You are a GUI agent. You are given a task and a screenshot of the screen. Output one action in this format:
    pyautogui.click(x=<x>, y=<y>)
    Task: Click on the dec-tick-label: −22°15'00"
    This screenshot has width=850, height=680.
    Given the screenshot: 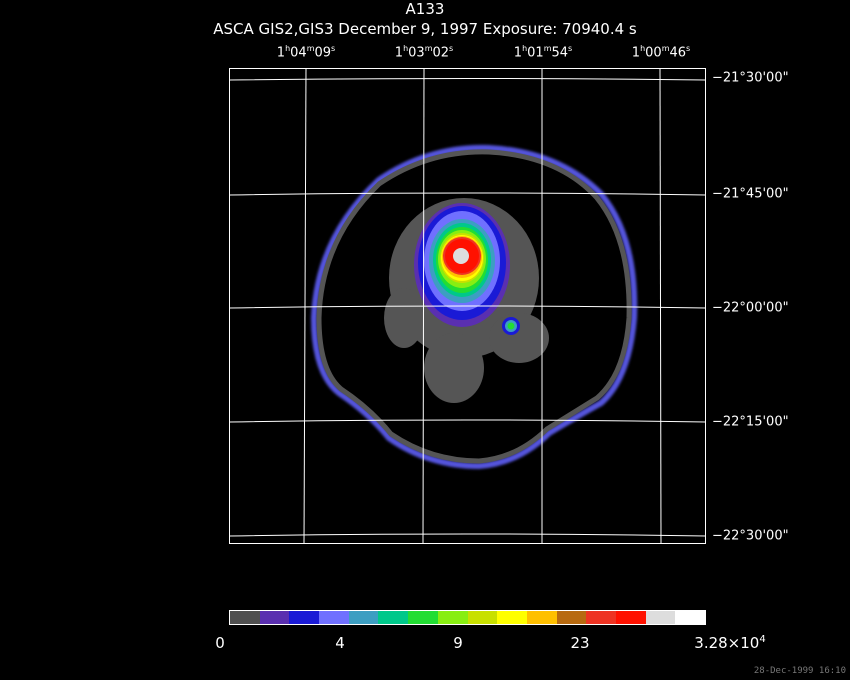 What is the action you would take?
    pyautogui.click(x=750, y=422)
    